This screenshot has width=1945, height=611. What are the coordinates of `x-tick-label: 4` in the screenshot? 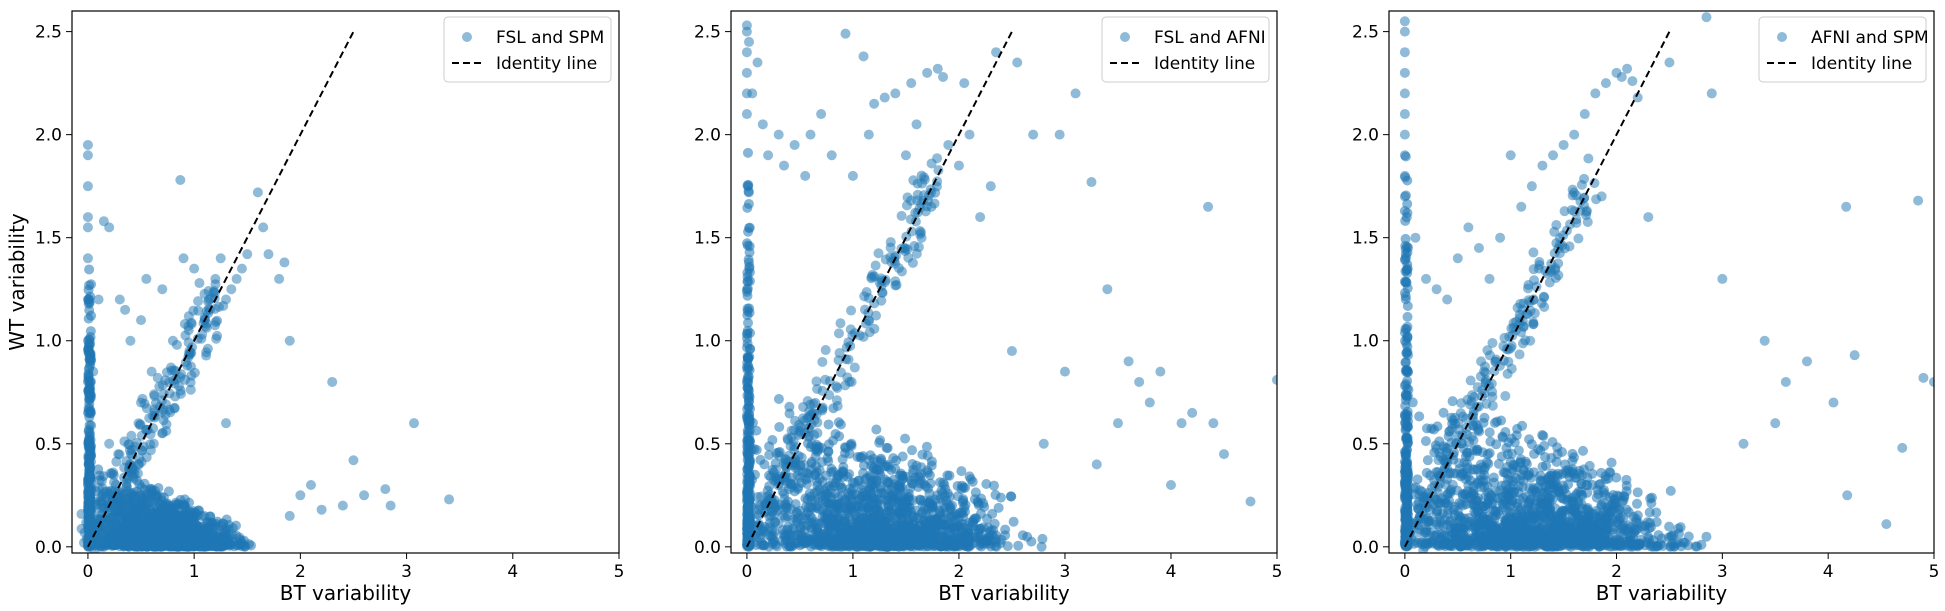 It's located at (512, 572).